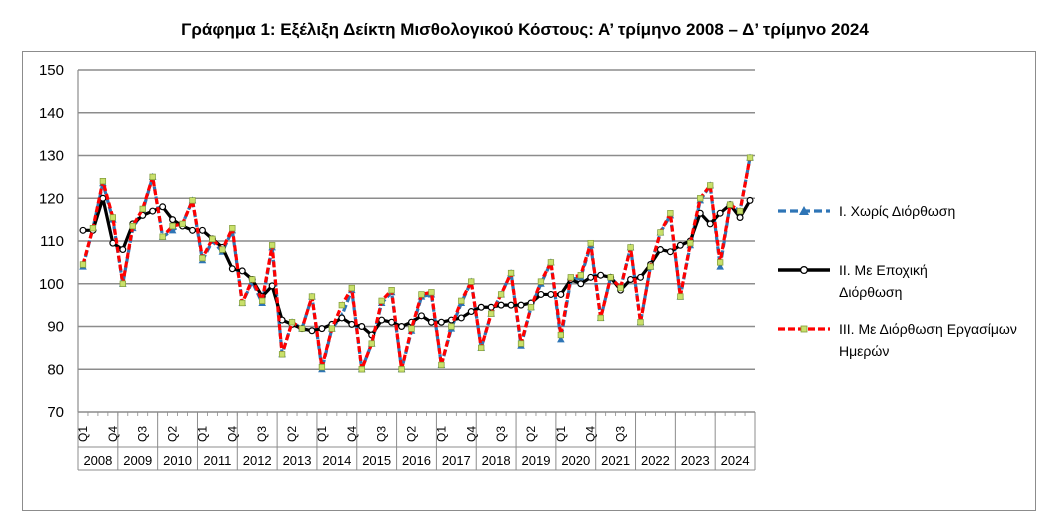  What do you see at coordinates (376, 460) in the screenshot?
I see `x-year-label-2015: 2015` at bounding box center [376, 460].